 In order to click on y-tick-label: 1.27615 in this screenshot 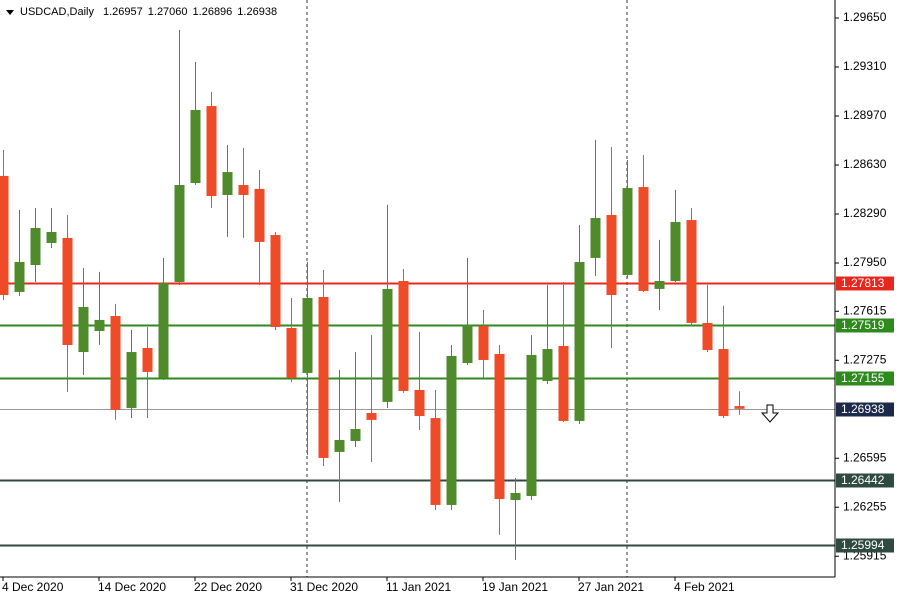, I will do `click(865, 310)`.